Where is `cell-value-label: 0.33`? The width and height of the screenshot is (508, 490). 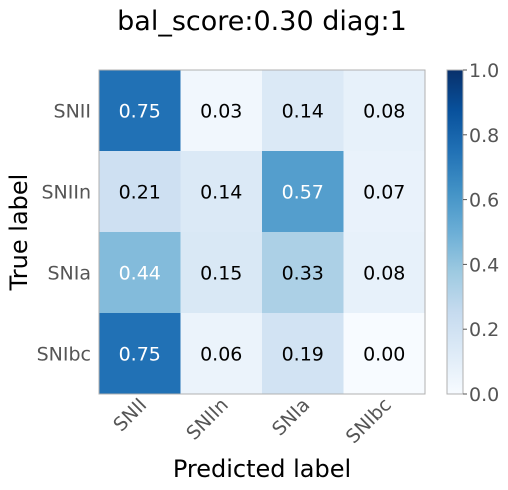
cell-value-label: 0.33 is located at coordinates (303, 274).